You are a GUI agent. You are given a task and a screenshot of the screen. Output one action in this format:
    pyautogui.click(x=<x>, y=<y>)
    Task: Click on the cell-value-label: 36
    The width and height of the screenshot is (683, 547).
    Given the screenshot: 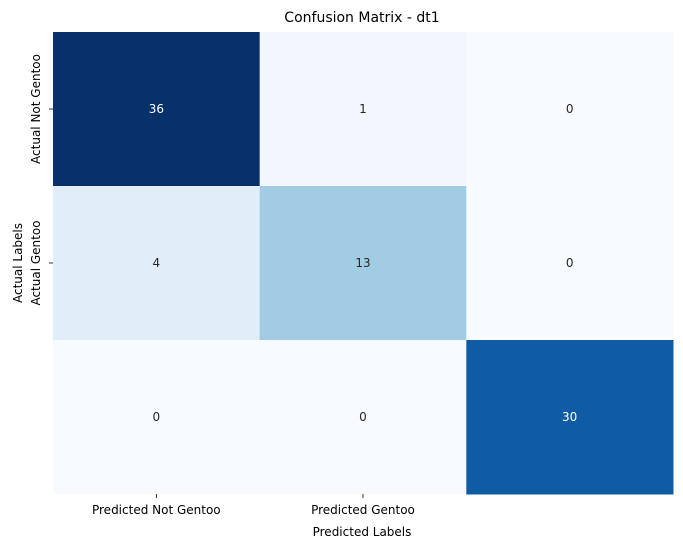 What is the action you would take?
    pyautogui.click(x=156, y=109)
    